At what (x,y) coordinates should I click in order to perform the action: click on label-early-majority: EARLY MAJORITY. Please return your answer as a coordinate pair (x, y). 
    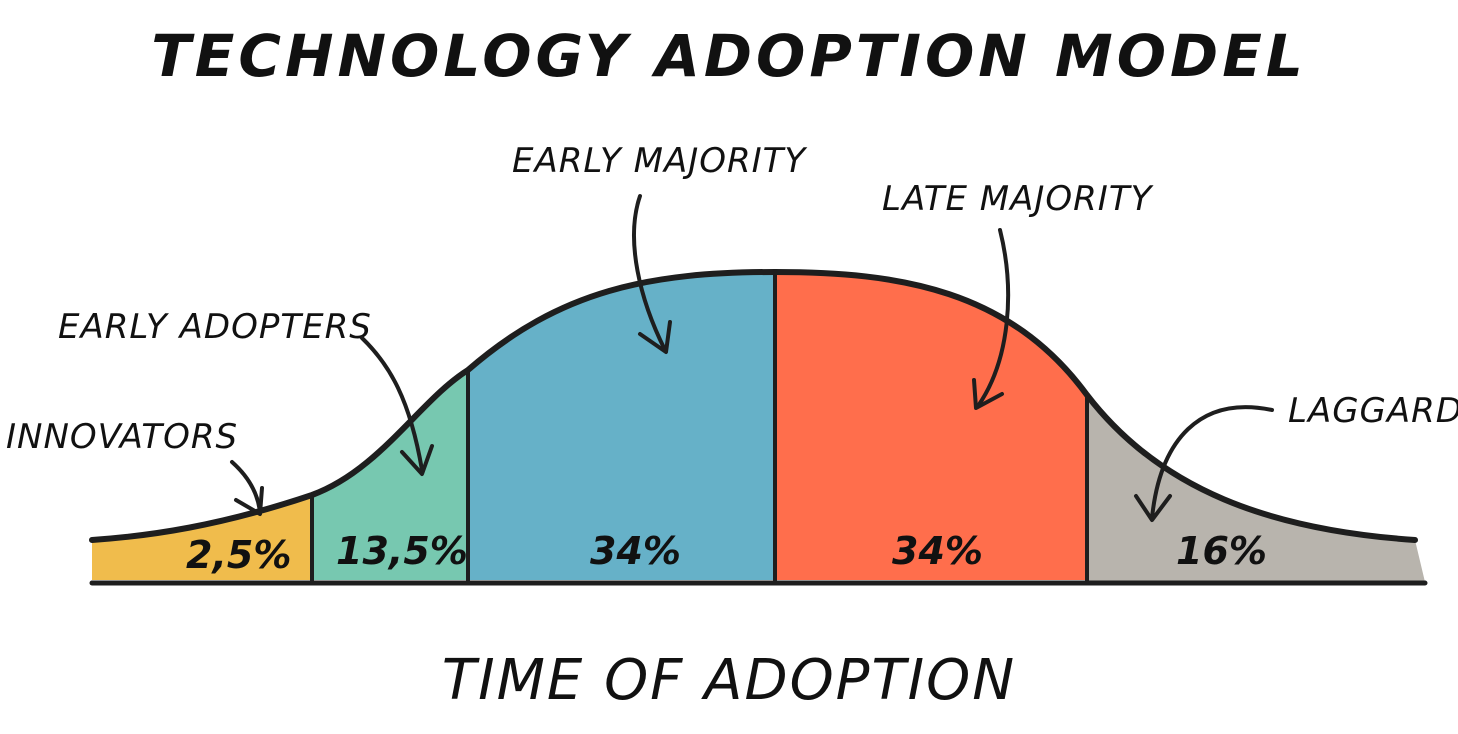
    Looking at the image, I should click on (659, 161).